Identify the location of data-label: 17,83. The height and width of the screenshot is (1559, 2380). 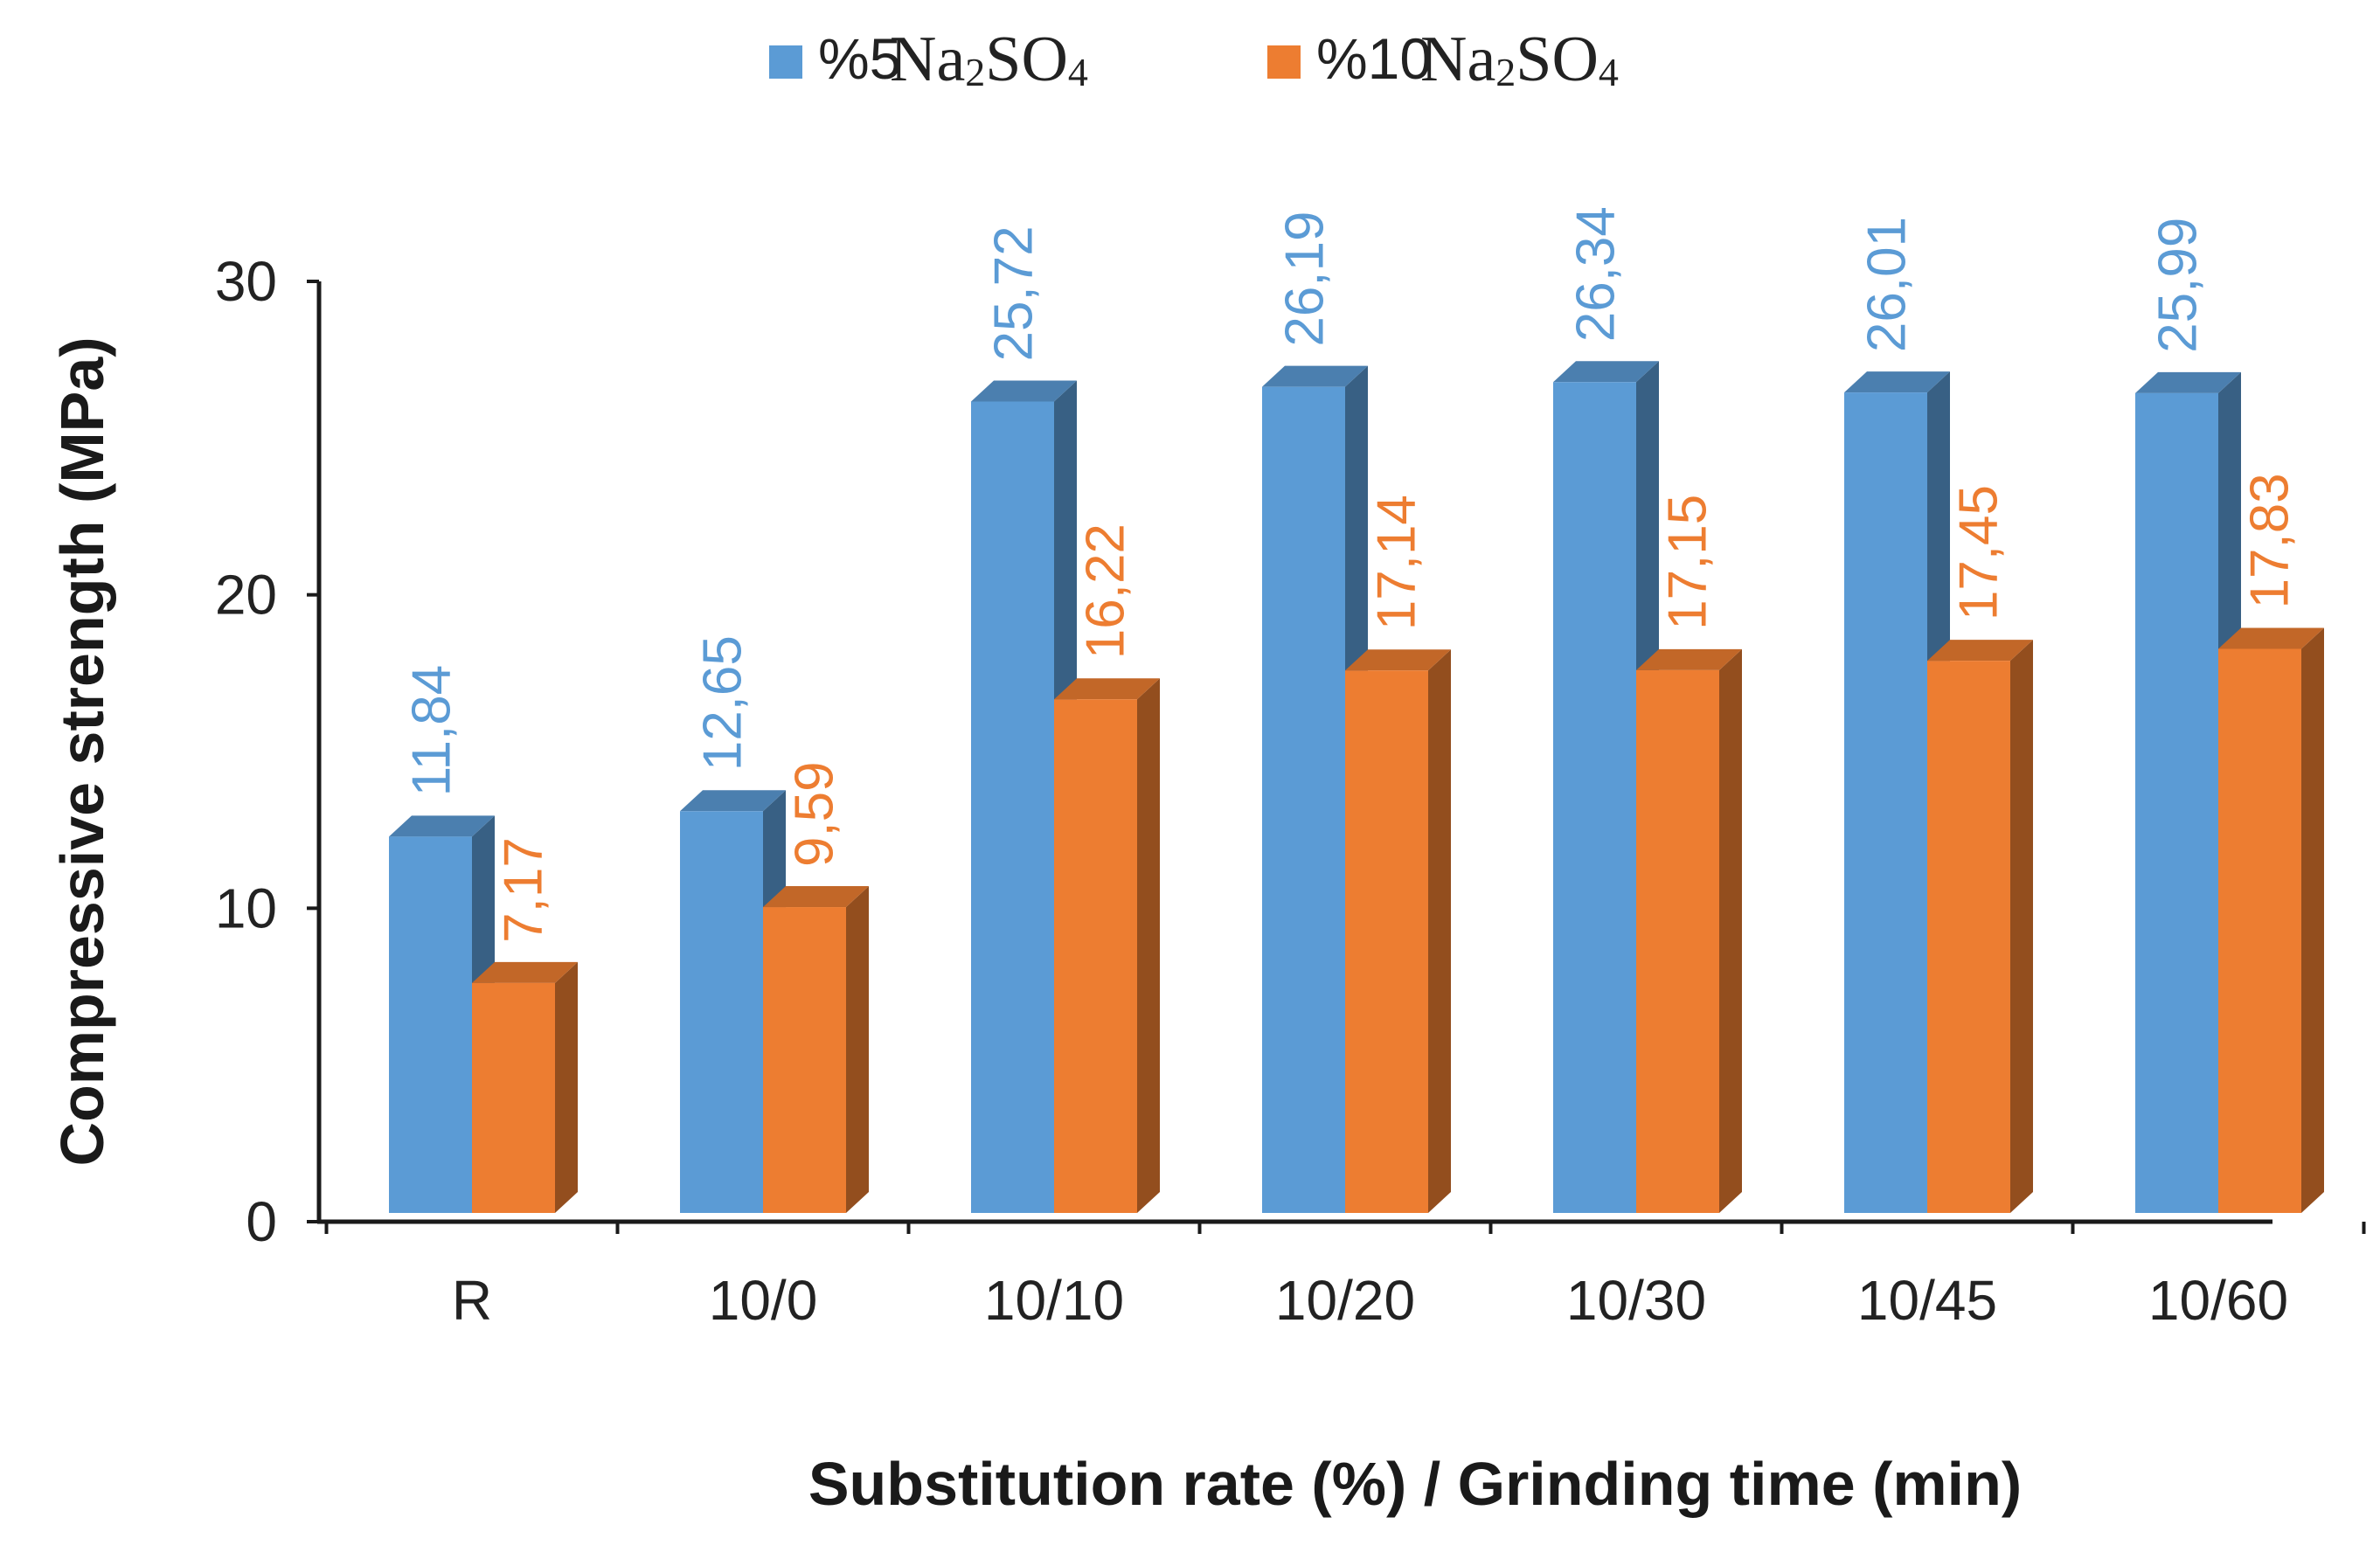
(2270, 540).